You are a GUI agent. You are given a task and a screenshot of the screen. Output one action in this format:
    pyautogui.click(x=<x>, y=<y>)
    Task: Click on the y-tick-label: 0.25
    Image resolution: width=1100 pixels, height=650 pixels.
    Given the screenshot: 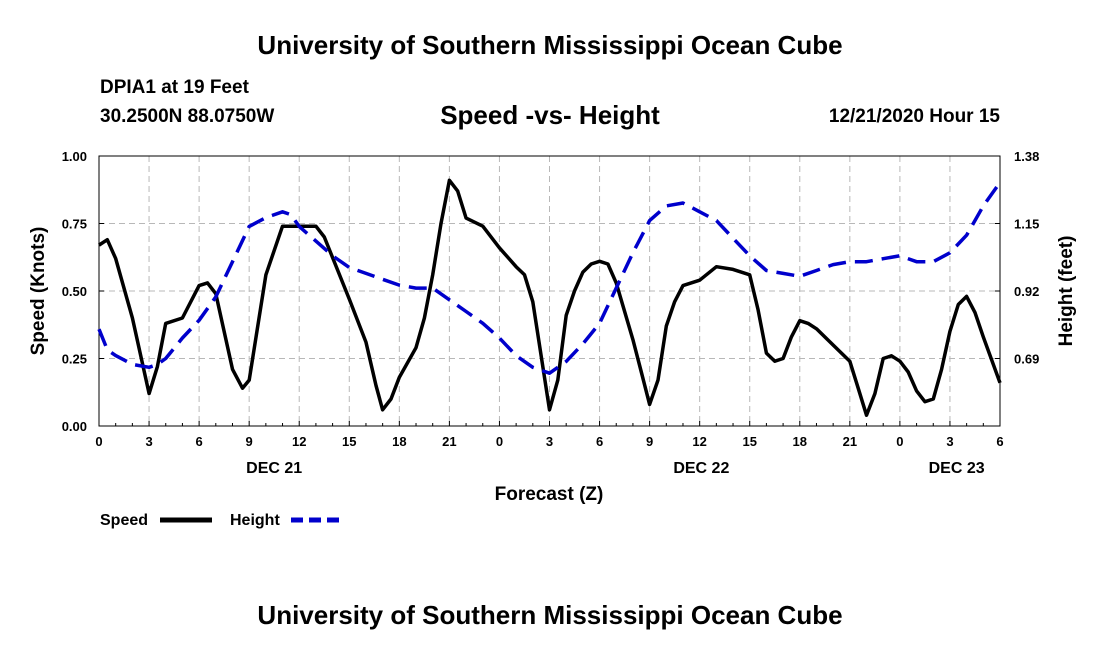 What is the action you would take?
    pyautogui.click(x=74, y=359)
    